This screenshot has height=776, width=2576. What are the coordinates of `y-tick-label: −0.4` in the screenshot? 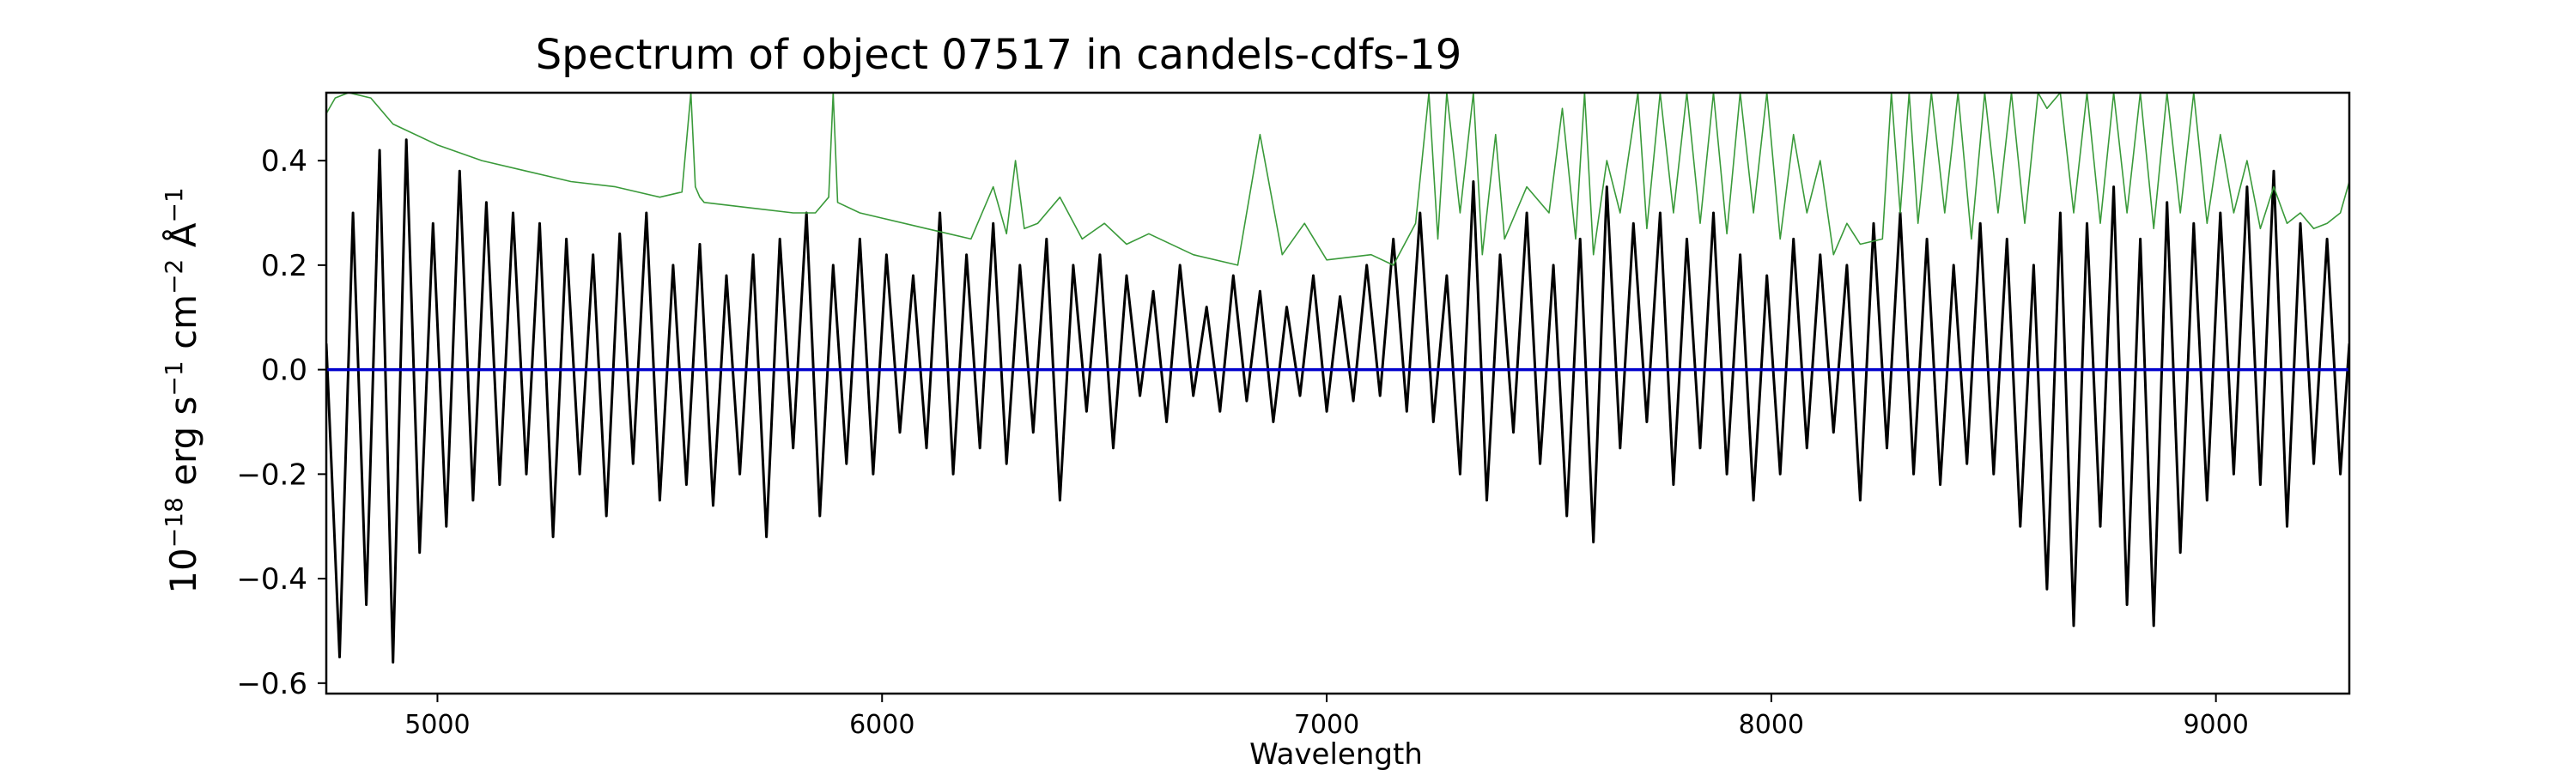 It's located at (271, 580).